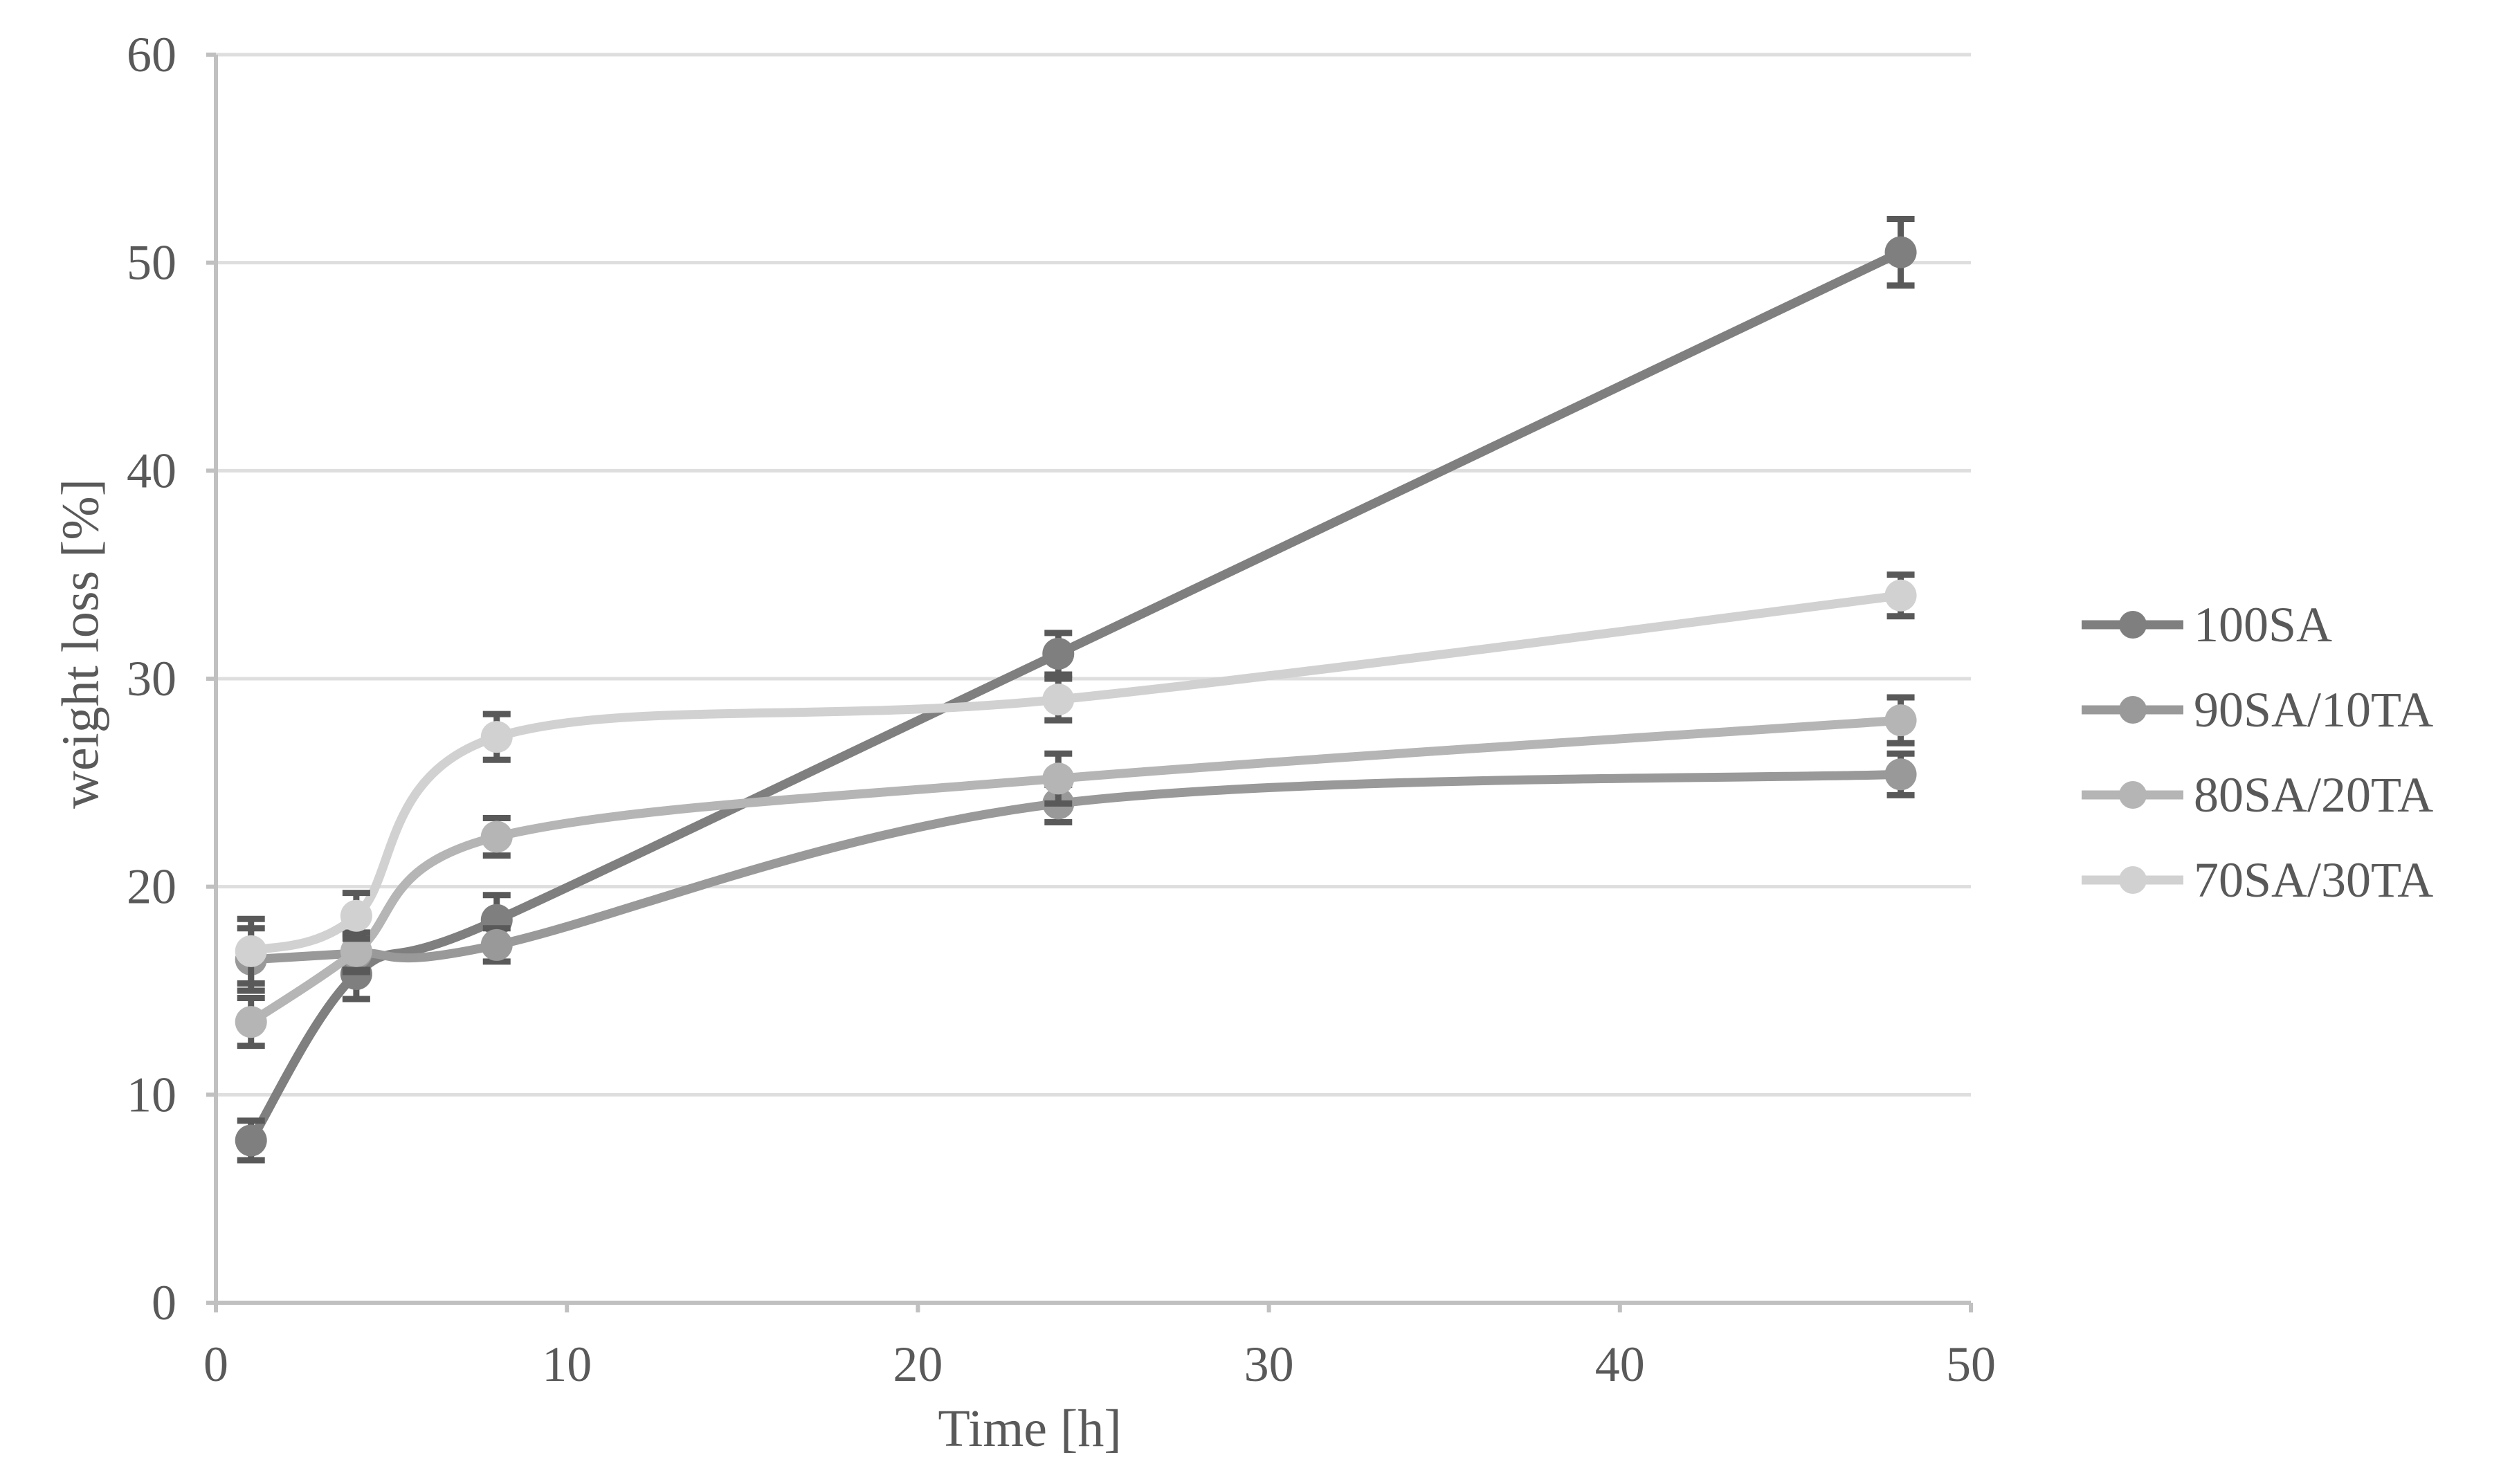  Describe the element at coordinates (80, 643) in the screenshot. I see `y-axis-title: weight loss [%]` at that location.